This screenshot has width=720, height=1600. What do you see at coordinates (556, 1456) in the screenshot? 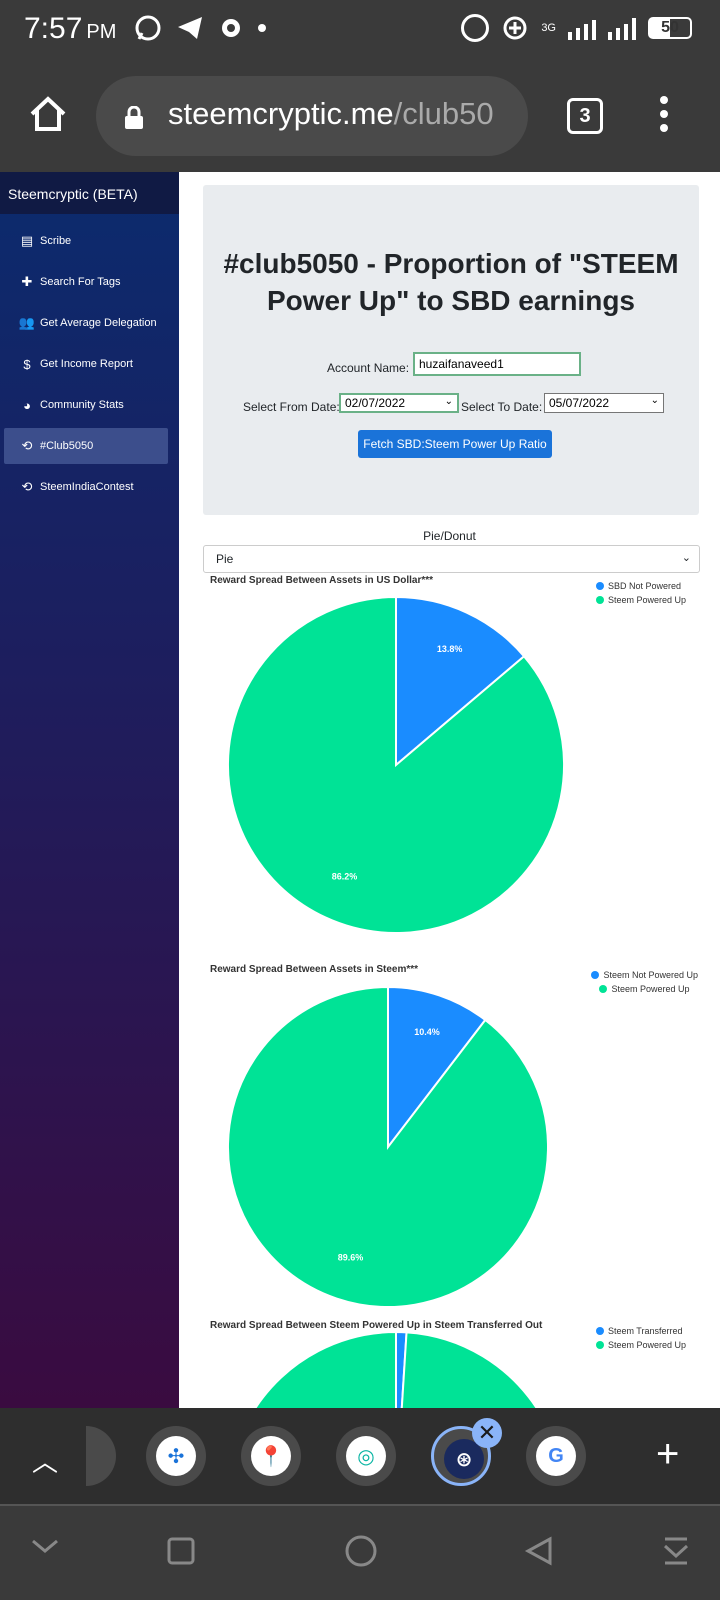
I see `google-app-icon: G` at bounding box center [556, 1456].